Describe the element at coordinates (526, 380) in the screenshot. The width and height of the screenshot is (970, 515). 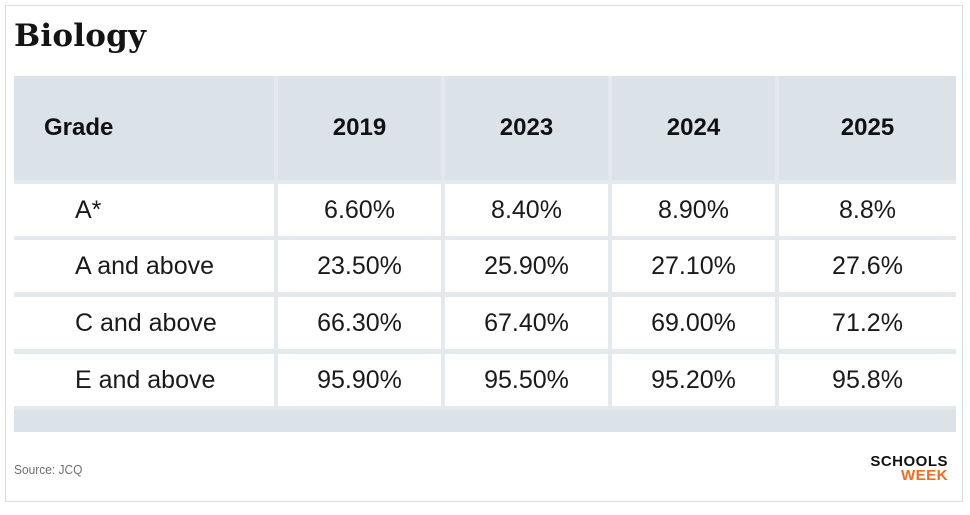
I see `table-cell: 95.50%` at that location.